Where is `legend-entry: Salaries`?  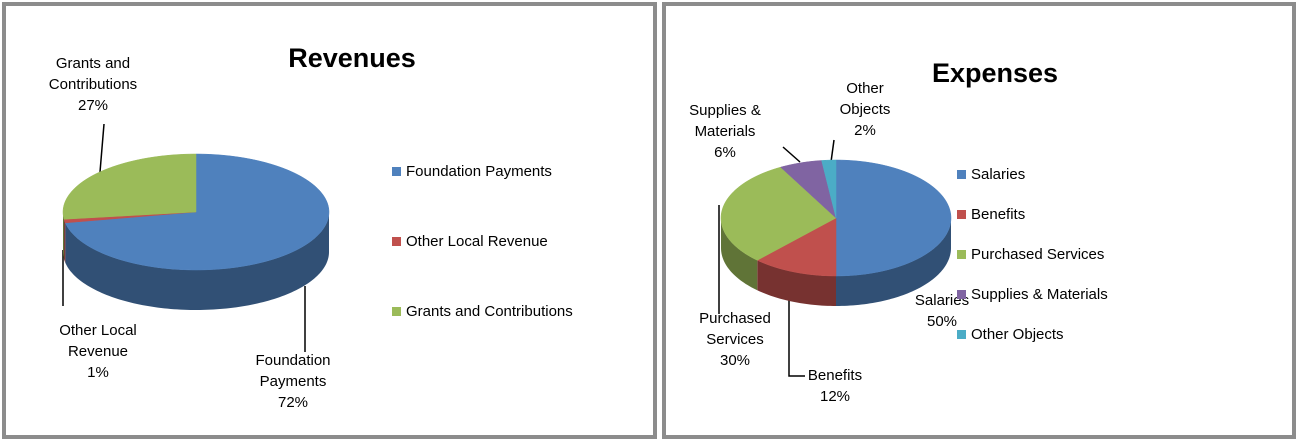 legend-entry: Salaries is located at coordinates (991, 174).